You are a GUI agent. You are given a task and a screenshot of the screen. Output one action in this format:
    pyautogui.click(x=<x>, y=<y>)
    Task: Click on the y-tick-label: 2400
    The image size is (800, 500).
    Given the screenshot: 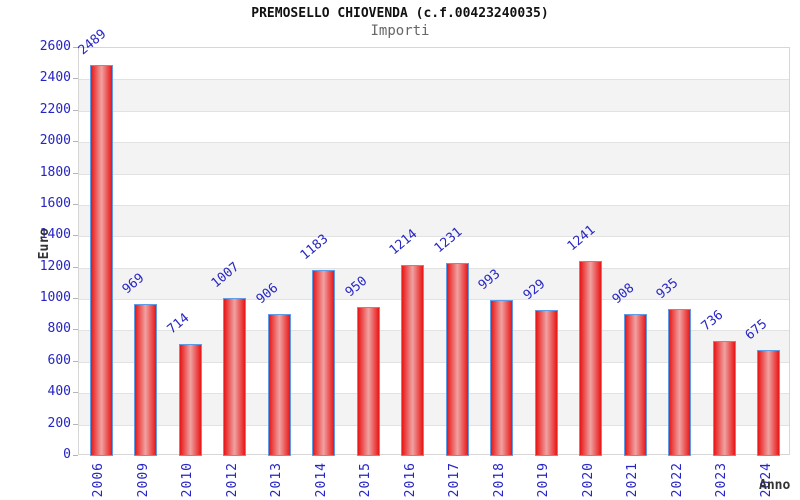 What is the action you would take?
    pyautogui.click(x=55, y=78)
    